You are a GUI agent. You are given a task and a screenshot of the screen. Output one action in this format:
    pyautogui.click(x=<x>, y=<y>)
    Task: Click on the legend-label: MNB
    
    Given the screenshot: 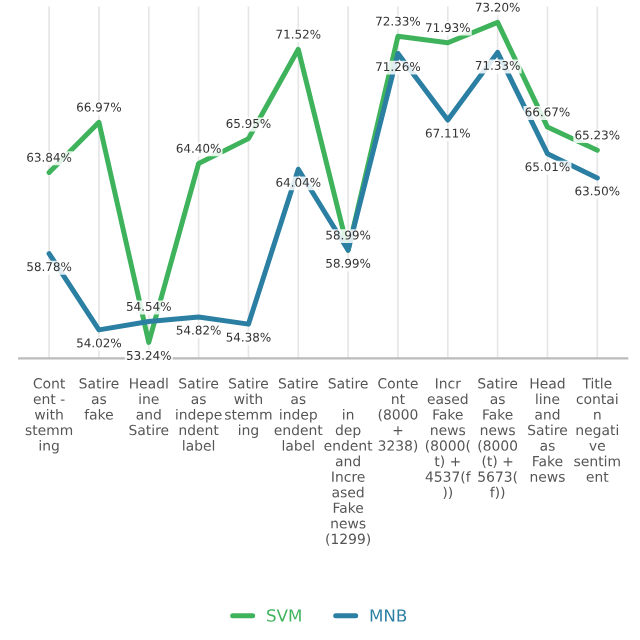 What is the action you would take?
    pyautogui.click(x=388, y=615)
    